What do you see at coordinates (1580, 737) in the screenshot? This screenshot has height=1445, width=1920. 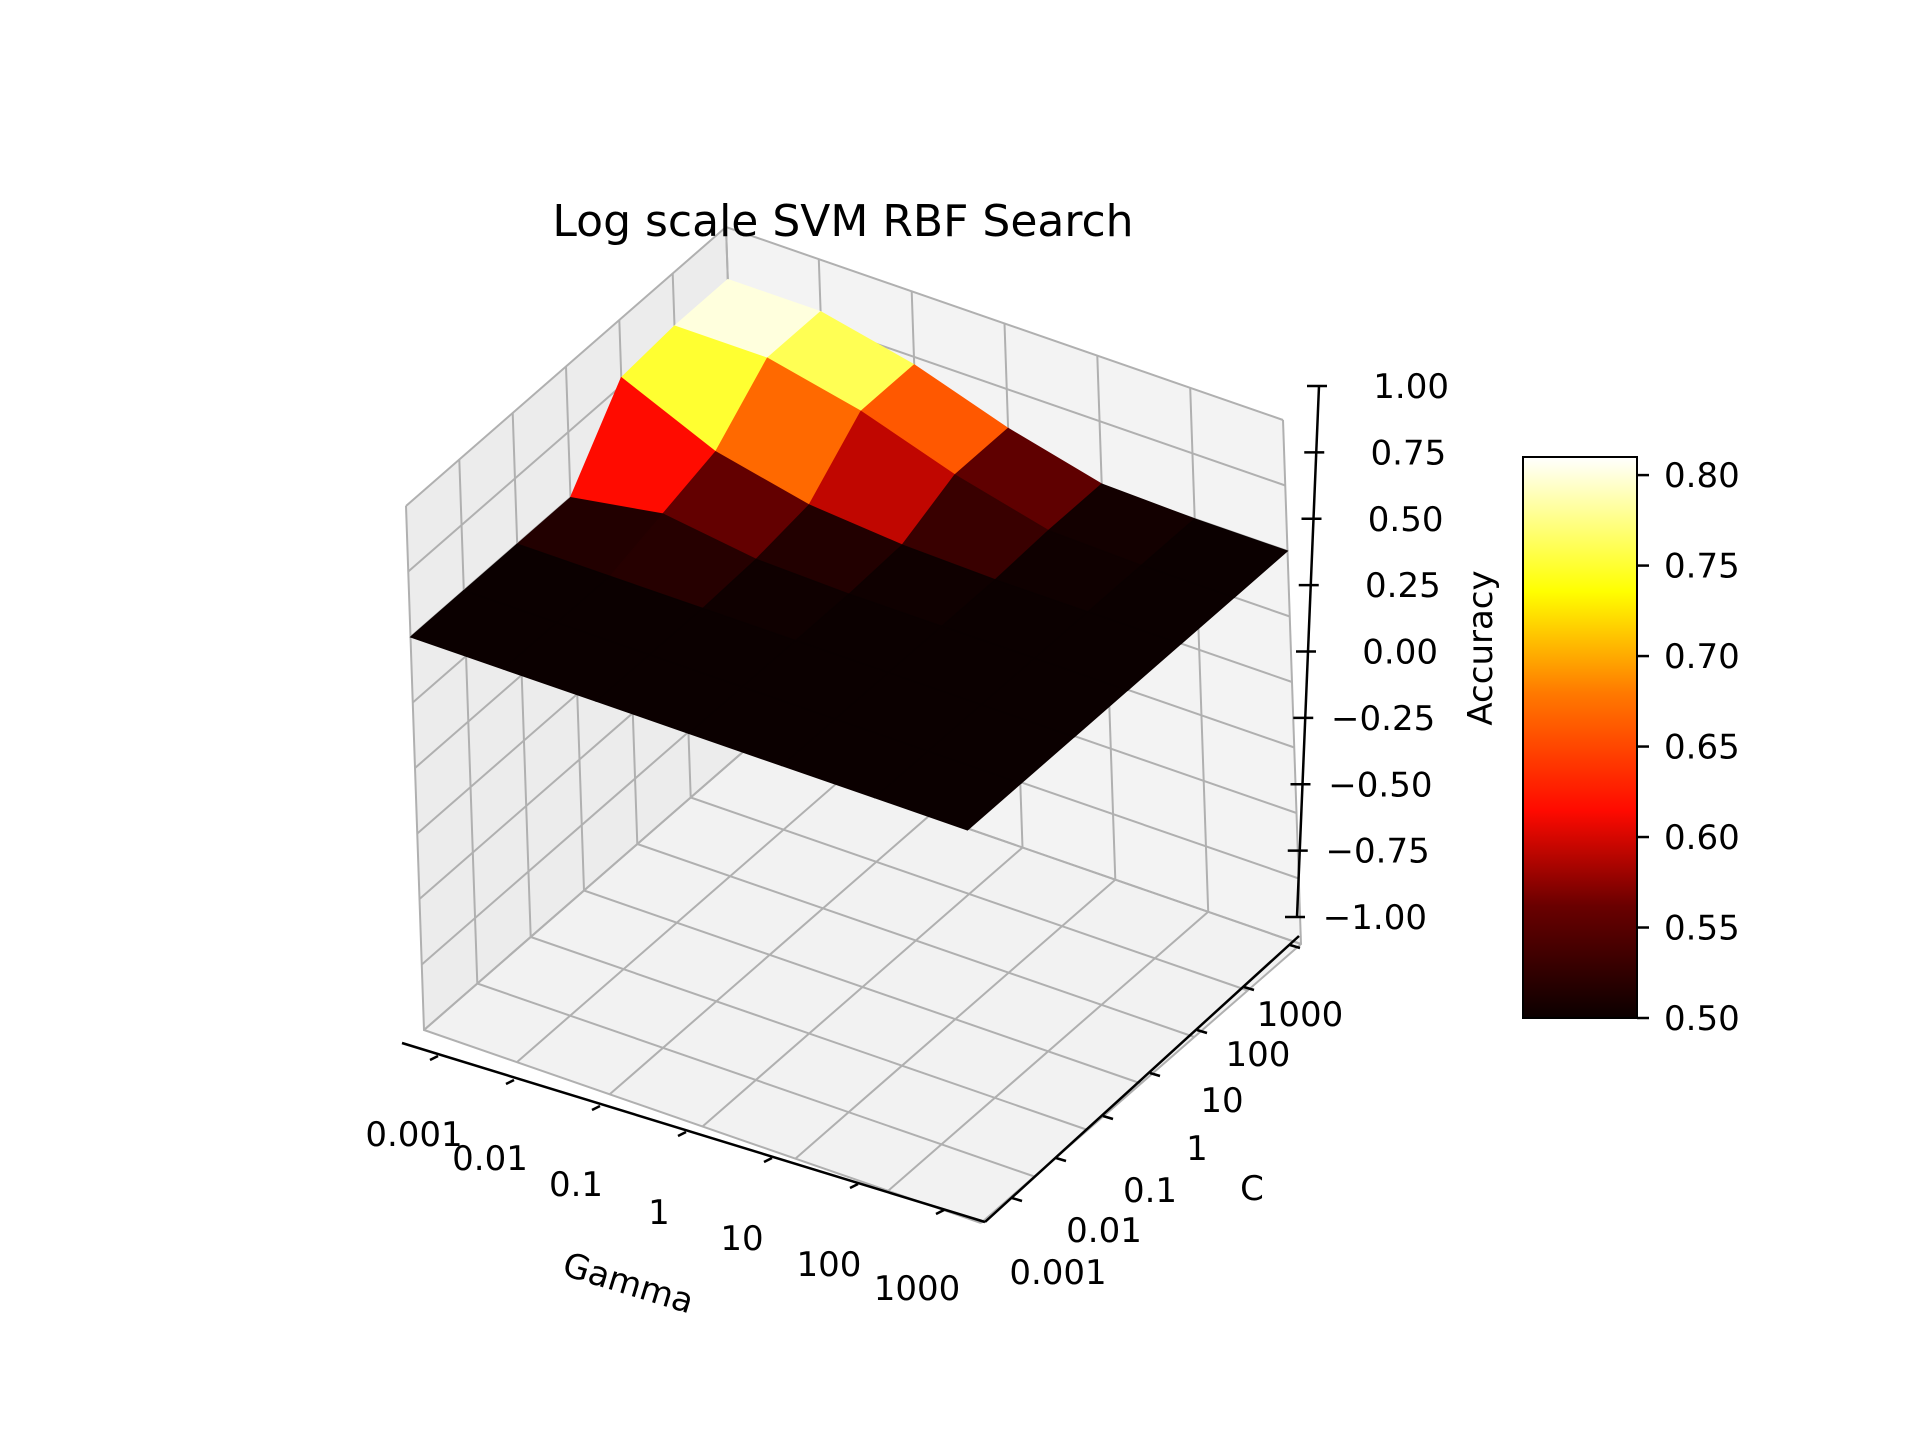 I see `colorbar-gradient` at bounding box center [1580, 737].